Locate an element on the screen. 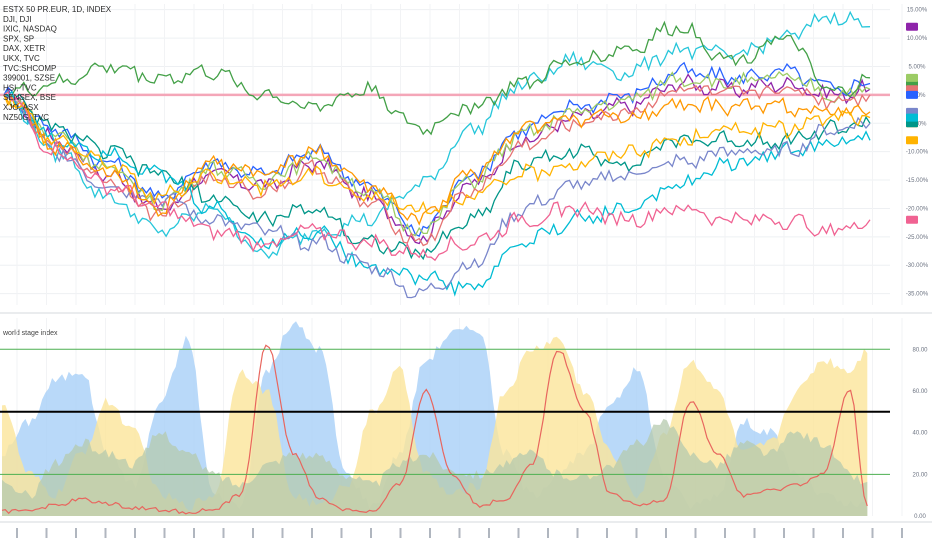 The width and height of the screenshot is (932, 550). legend-entry: HSI, TVC is located at coordinates (20, 87).